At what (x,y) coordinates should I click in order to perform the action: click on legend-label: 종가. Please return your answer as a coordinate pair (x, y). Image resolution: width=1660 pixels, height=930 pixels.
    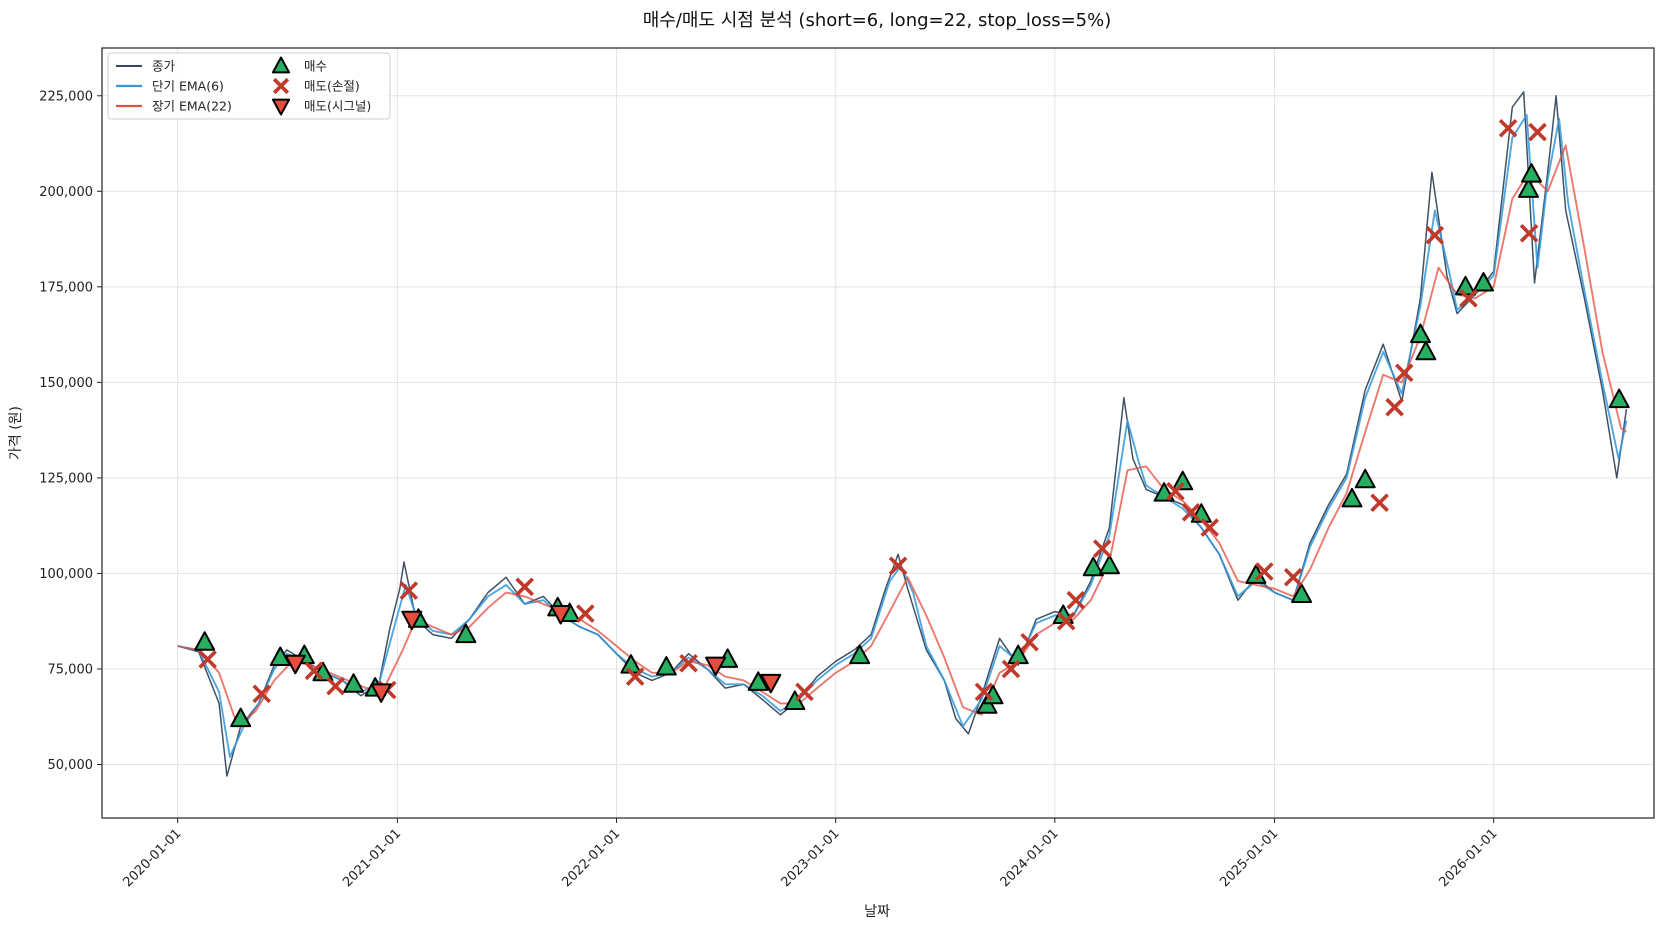
    Looking at the image, I should click on (164, 66).